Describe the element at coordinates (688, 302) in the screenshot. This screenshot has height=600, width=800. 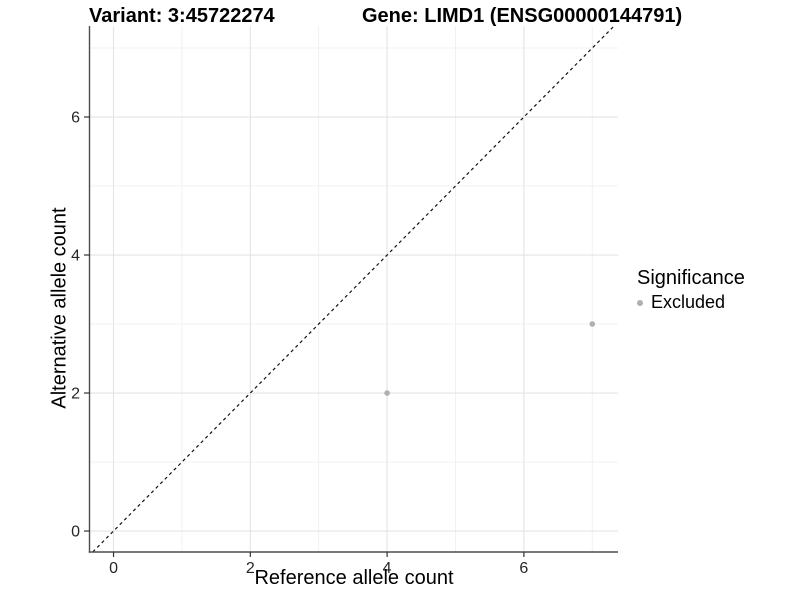
I see `legend-item-label: Excluded` at that location.